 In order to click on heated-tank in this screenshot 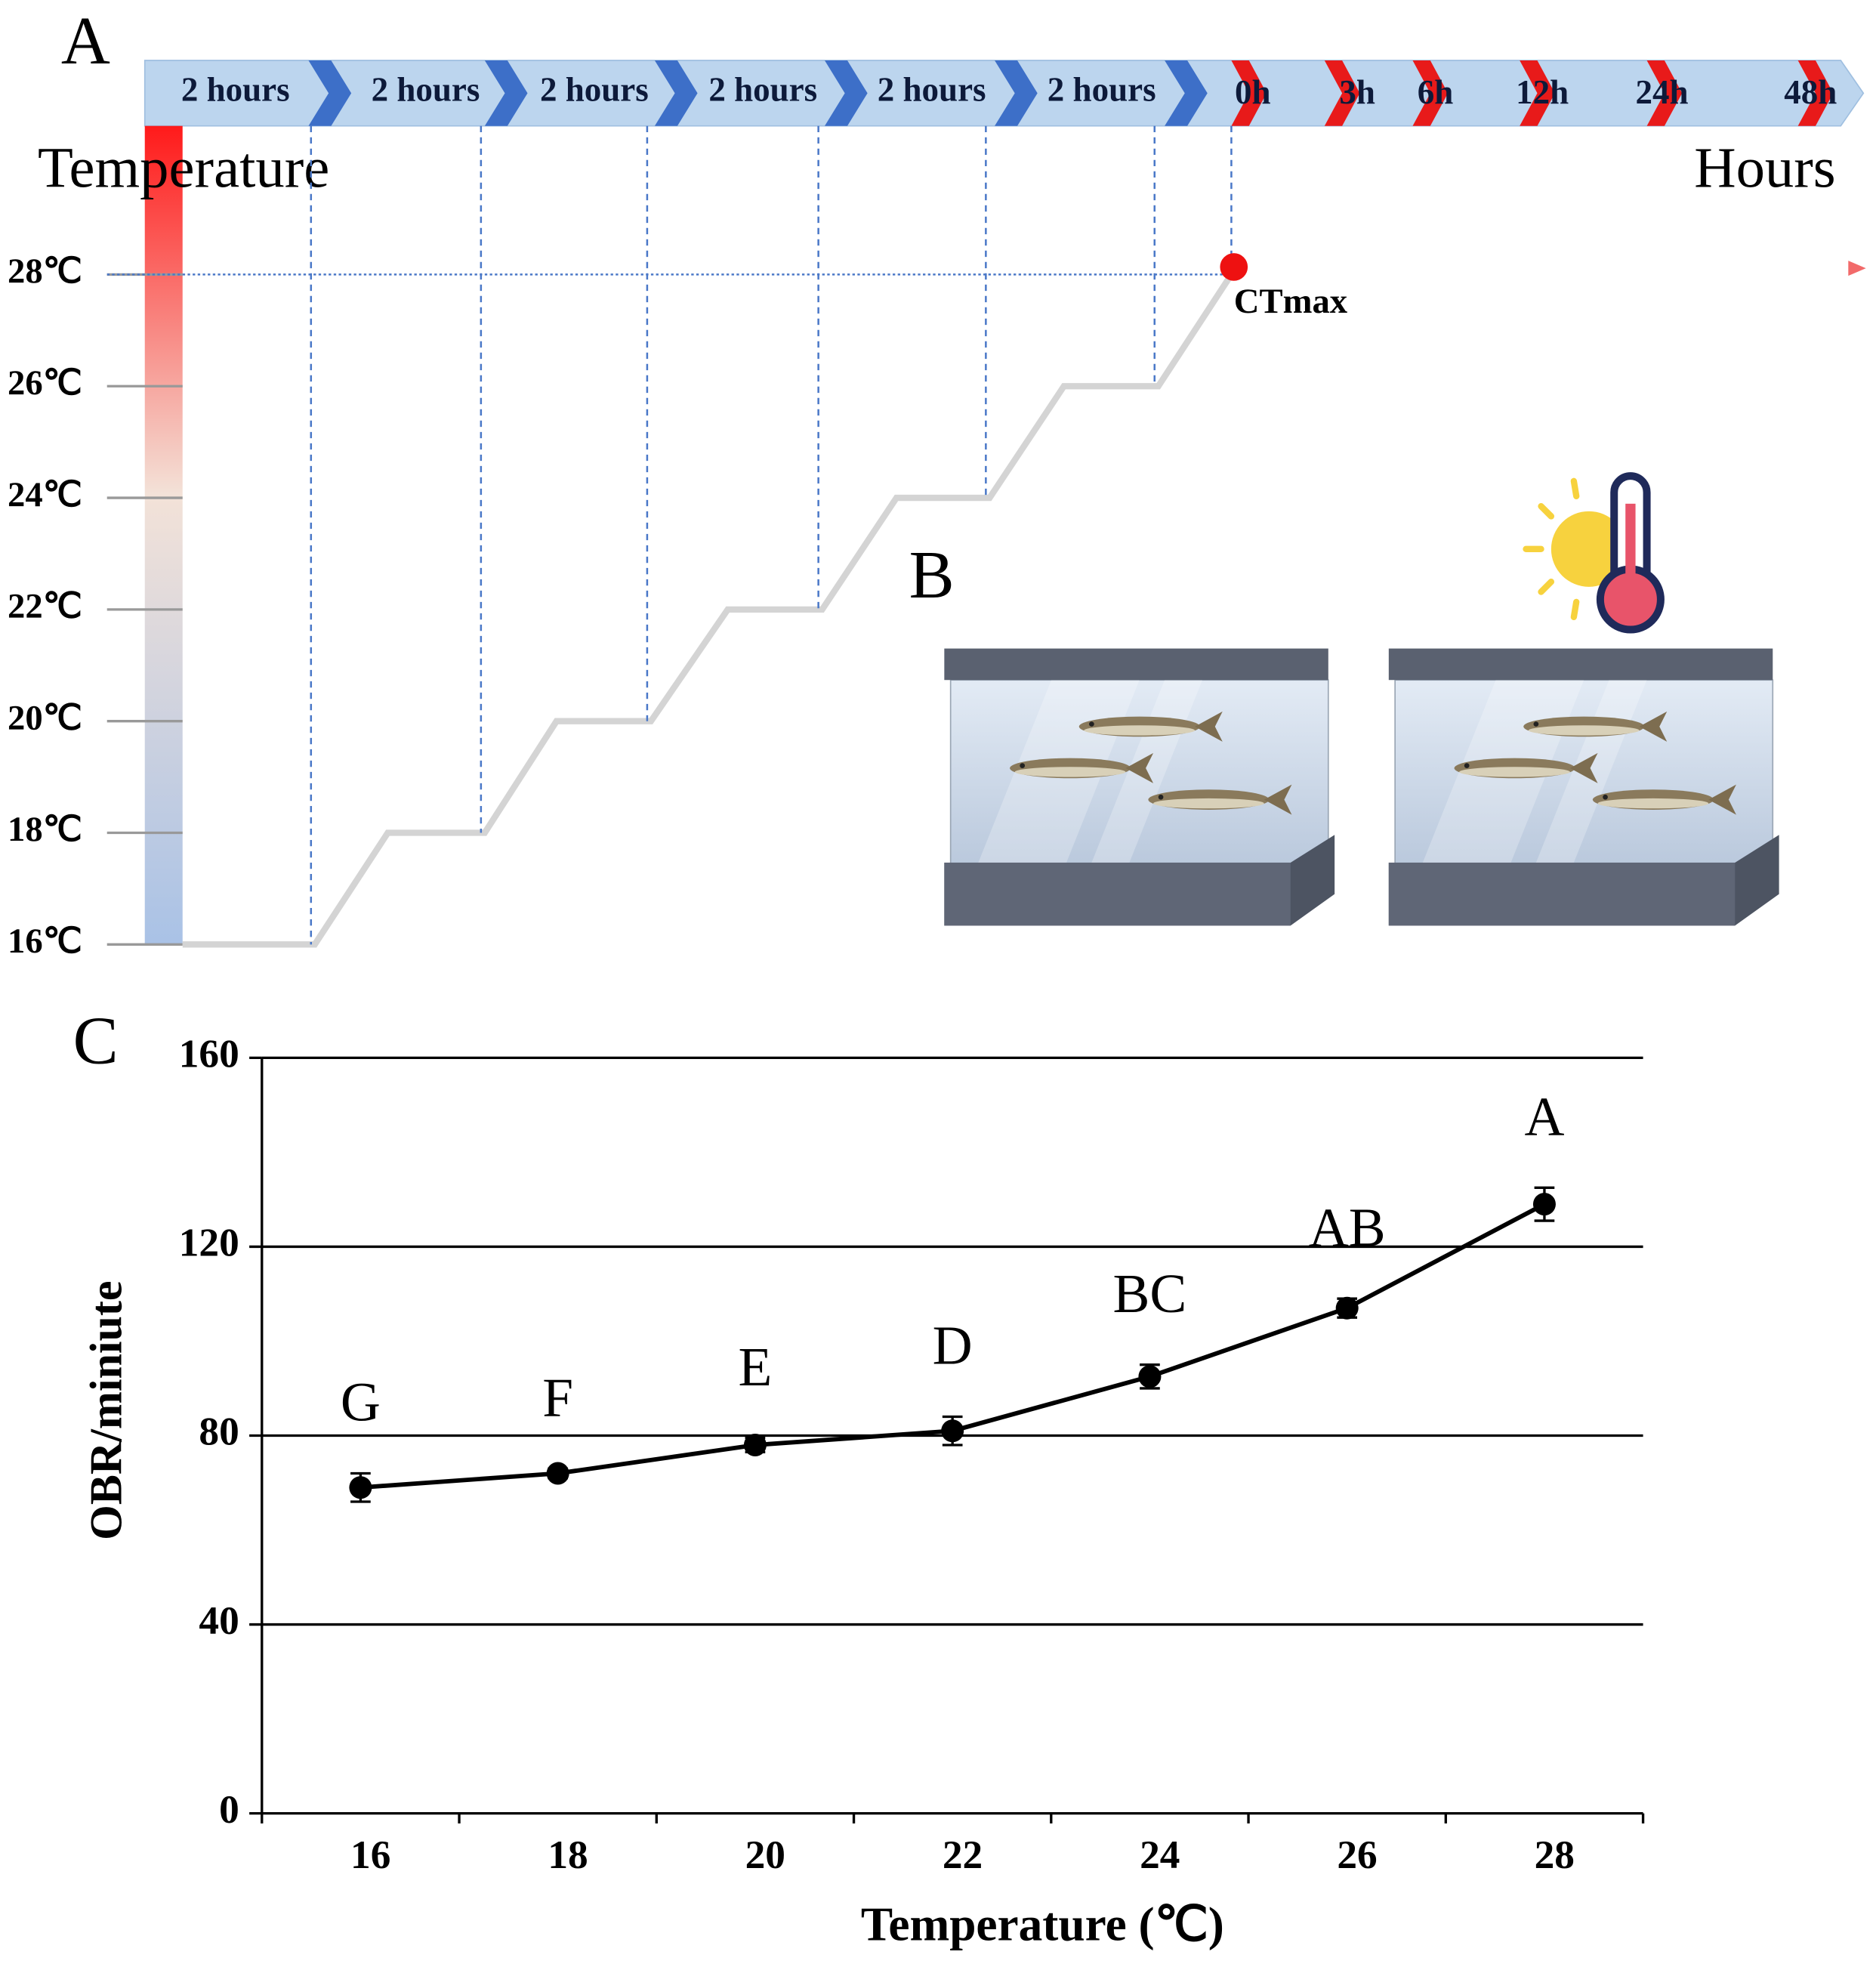, I will do `click(1584, 787)`.